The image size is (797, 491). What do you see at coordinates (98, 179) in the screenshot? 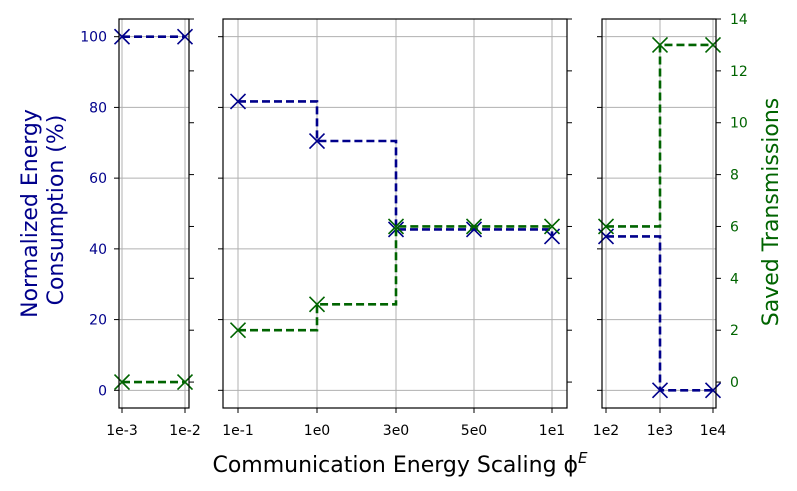
I see `y-tick-label-left: 60` at bounding box center [98, 179].